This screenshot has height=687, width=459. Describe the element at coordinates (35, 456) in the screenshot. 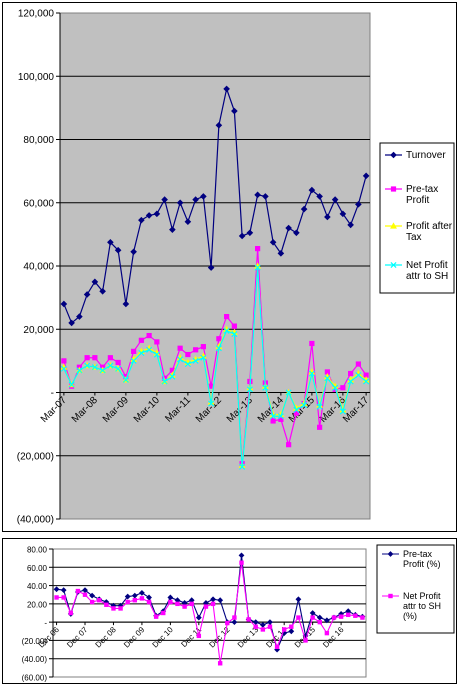

I see `chart-1-ytick-label: (20,000)` at that location.